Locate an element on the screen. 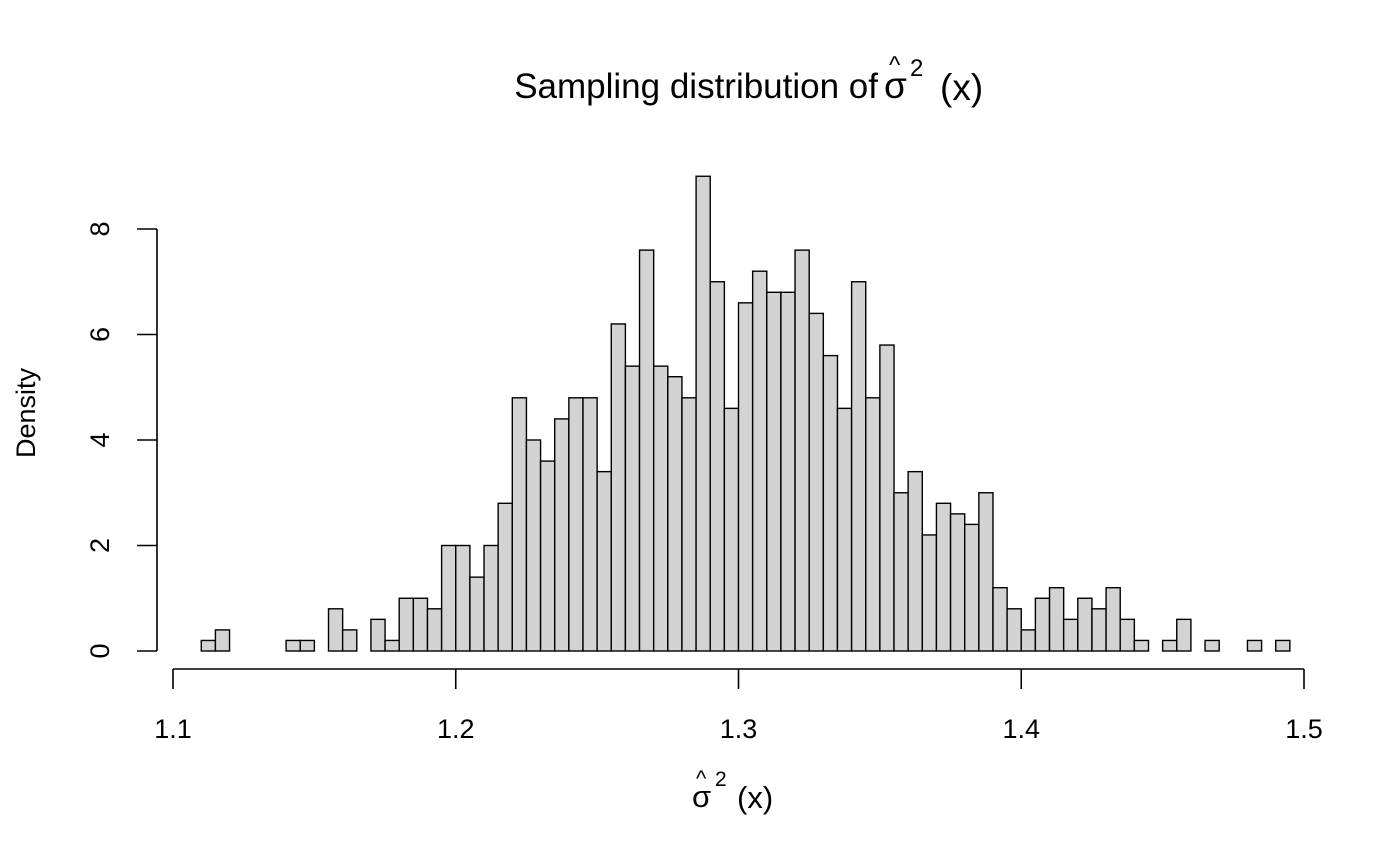 The image size is (1400, 865). y-tick-label: 8 is located at coordinates (100, 228).